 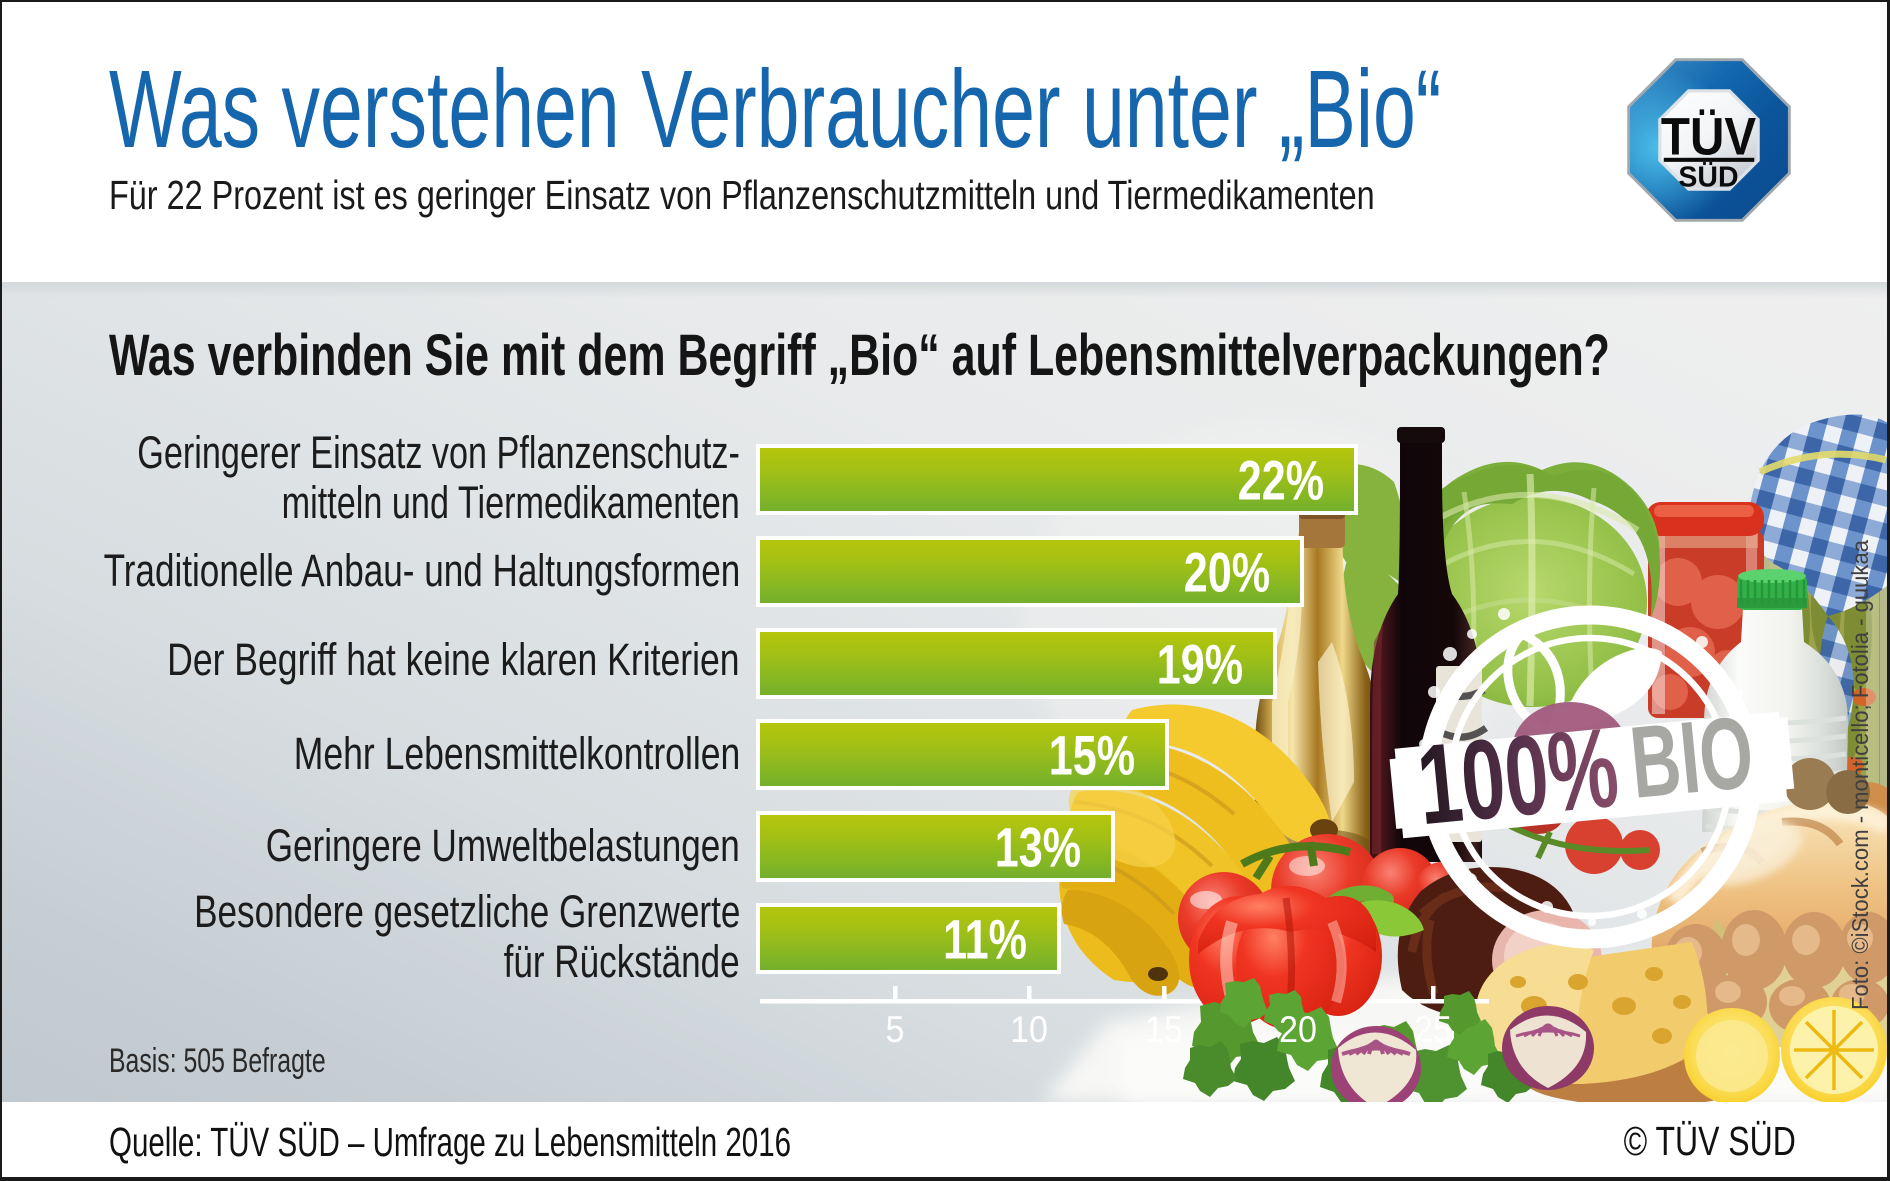 What do you see at coordinates (1029, 1030) in the screenshot?
I see `svg-text: 10` at bounding box center [1029, 1030].